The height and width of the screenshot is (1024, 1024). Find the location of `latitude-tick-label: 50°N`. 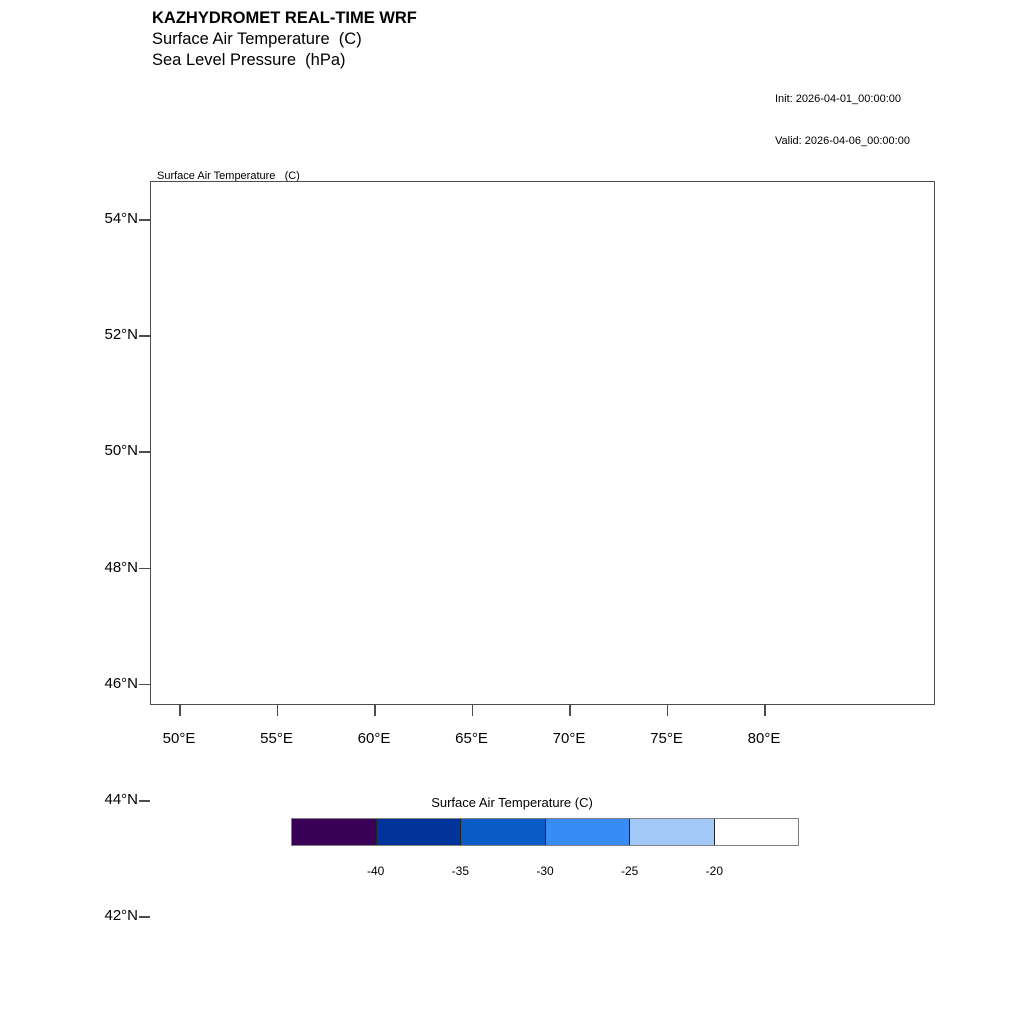

latitude-tick-label: 50°N is located at coordinates (121, 451).